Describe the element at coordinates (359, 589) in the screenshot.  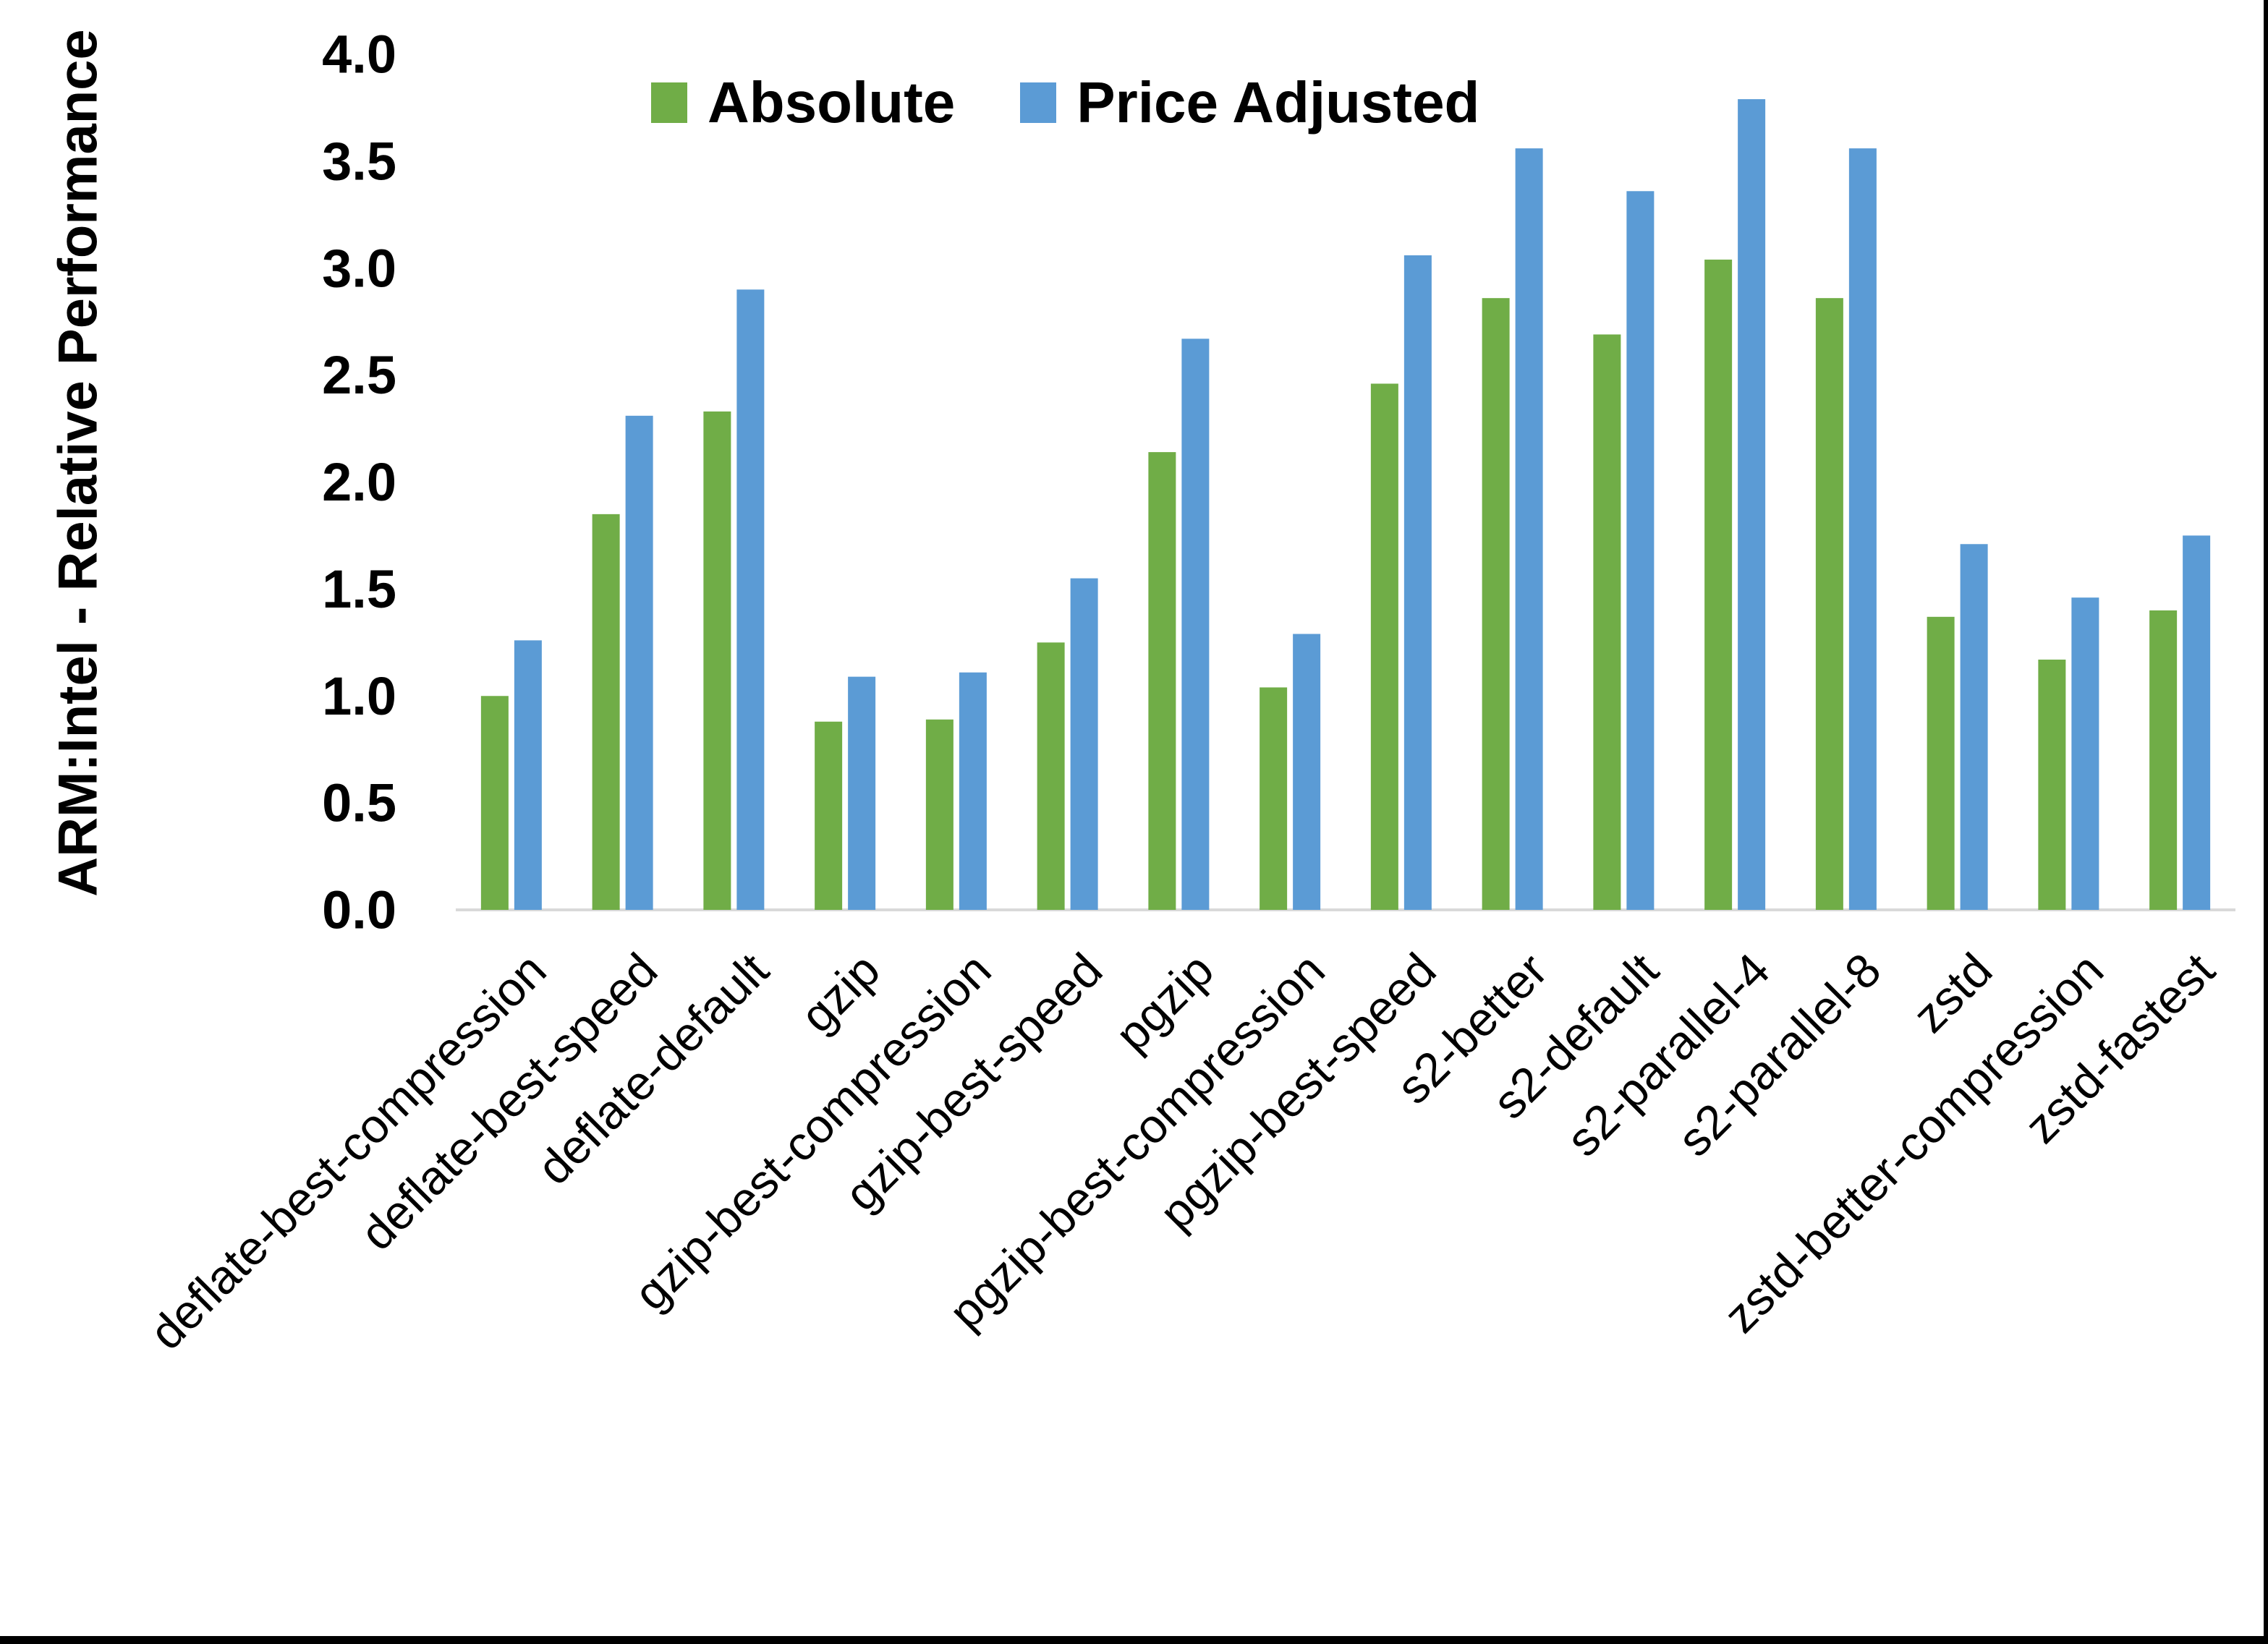
I see `y-tick-label: 1.5` at that location.